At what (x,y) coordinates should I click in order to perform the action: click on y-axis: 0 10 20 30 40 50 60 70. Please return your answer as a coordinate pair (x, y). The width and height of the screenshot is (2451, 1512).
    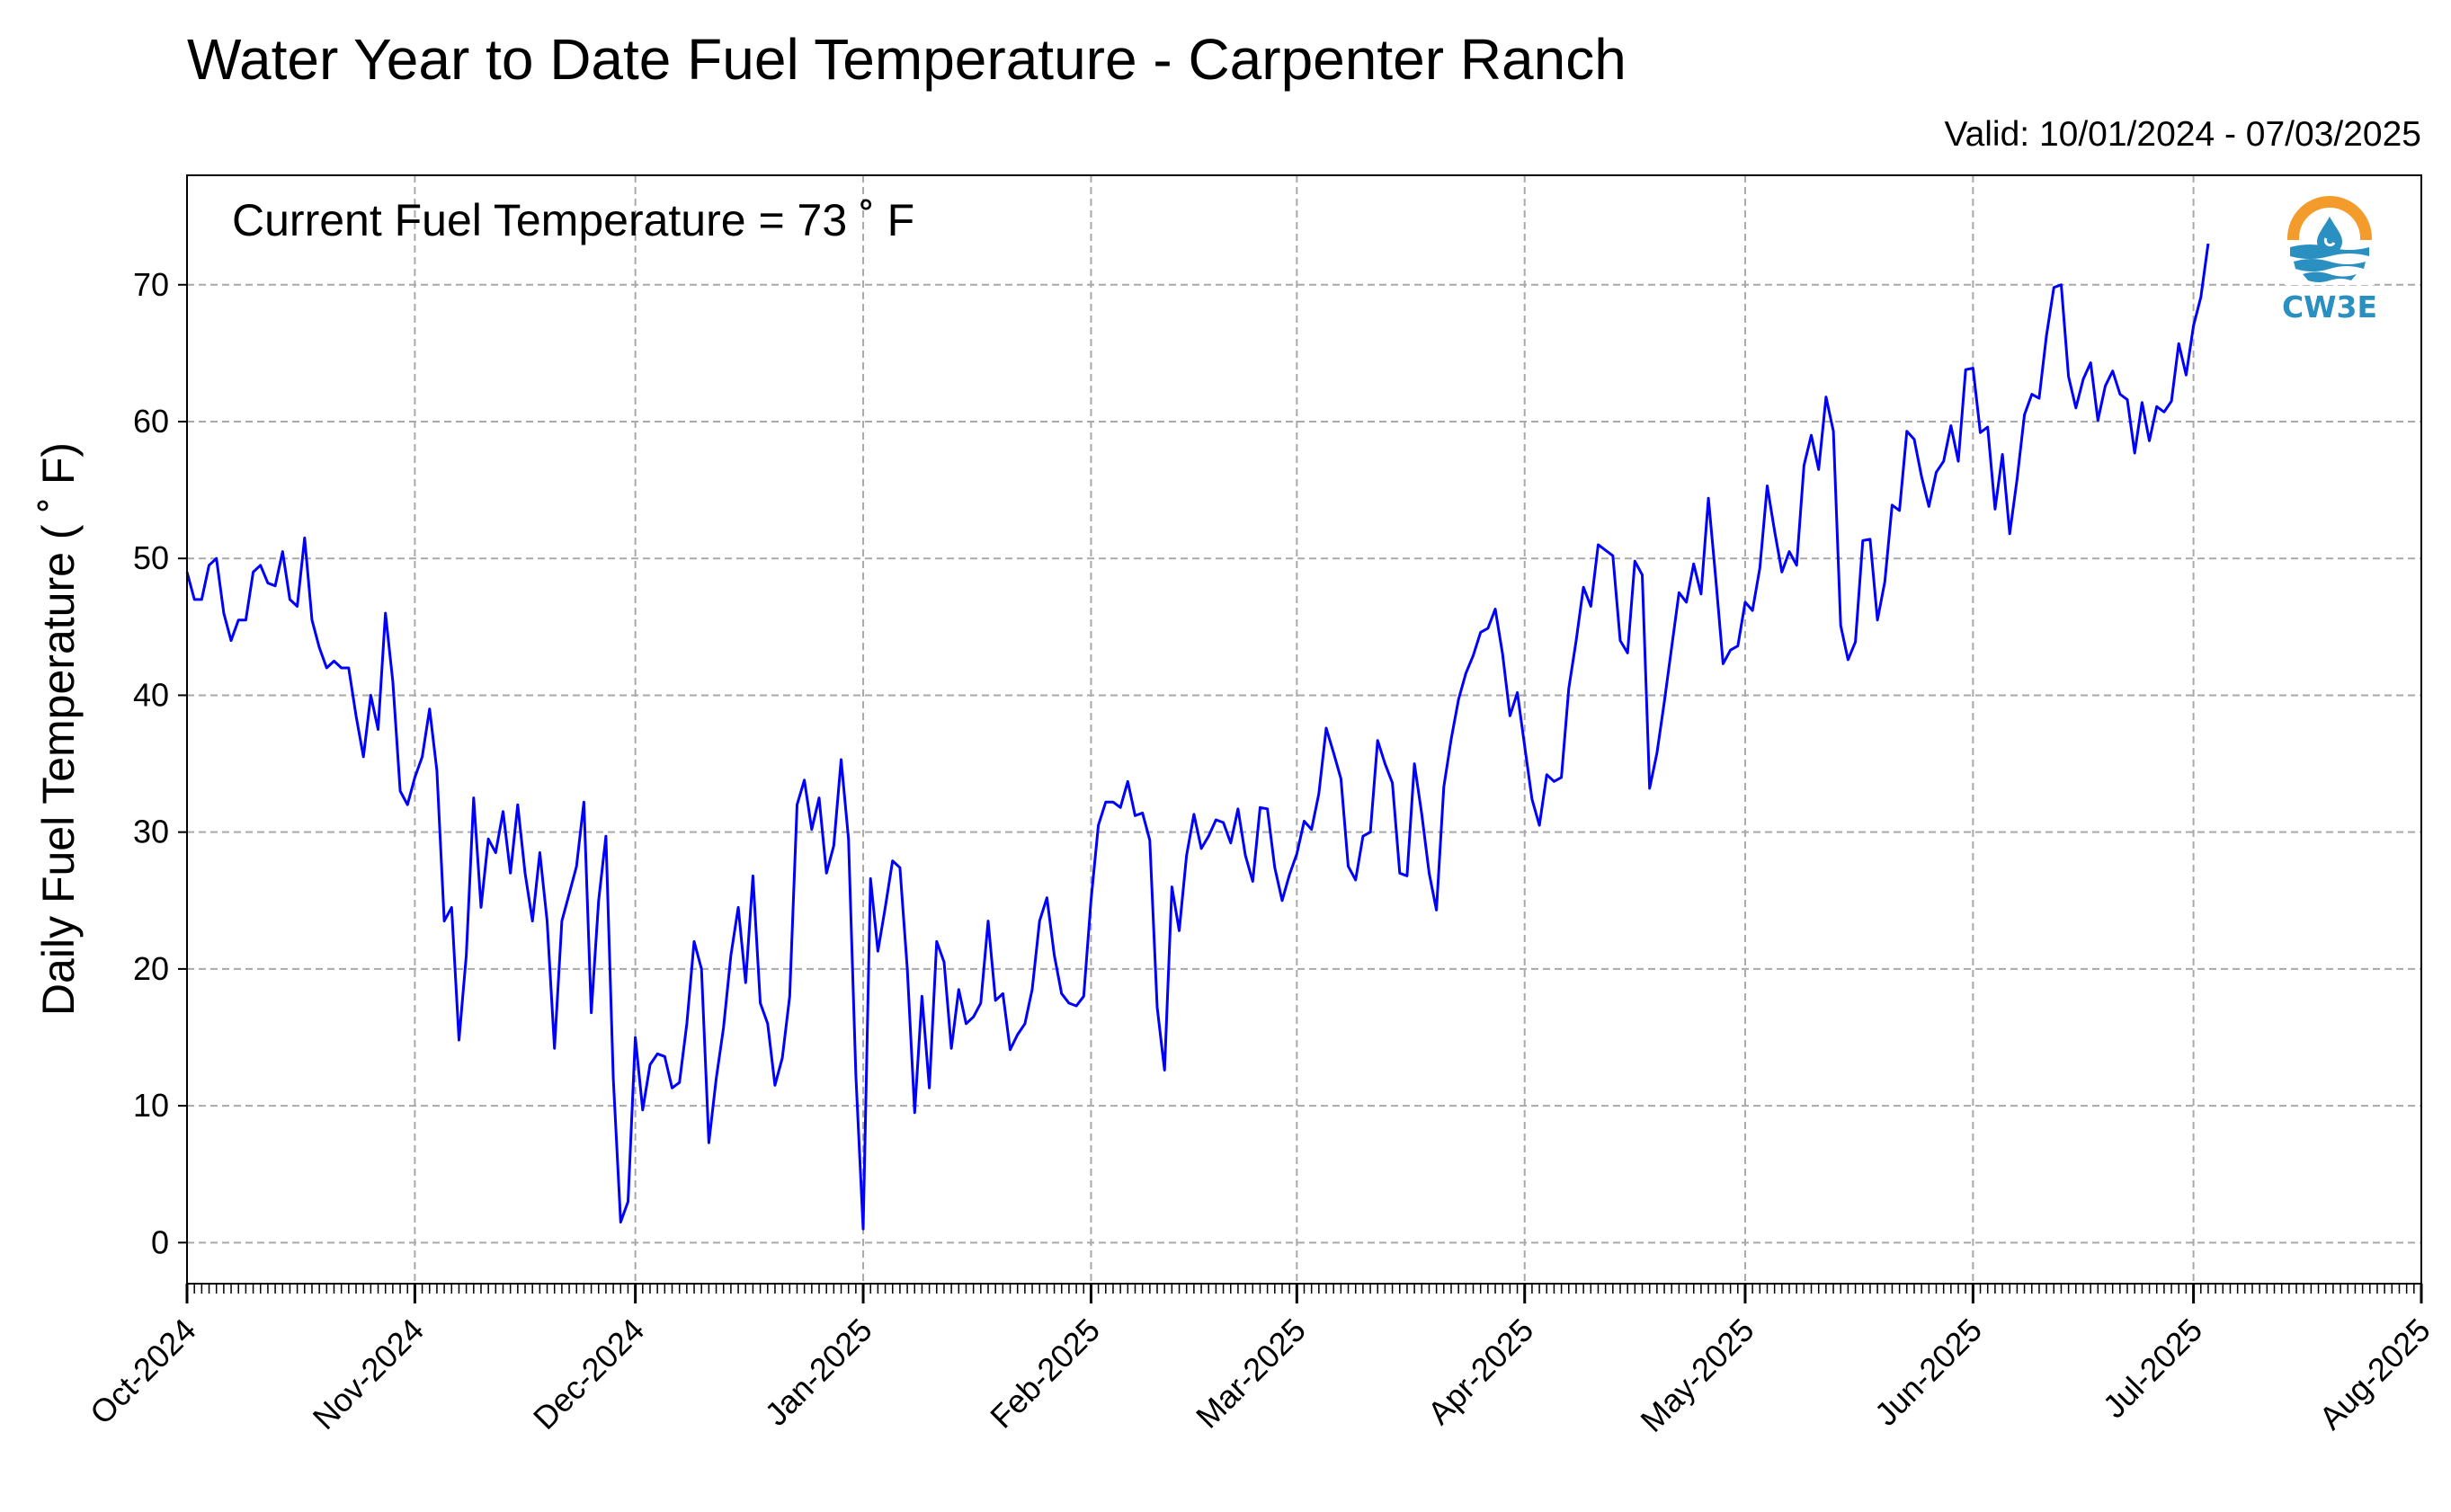
    Looking at the image, I should click on (160, 763).